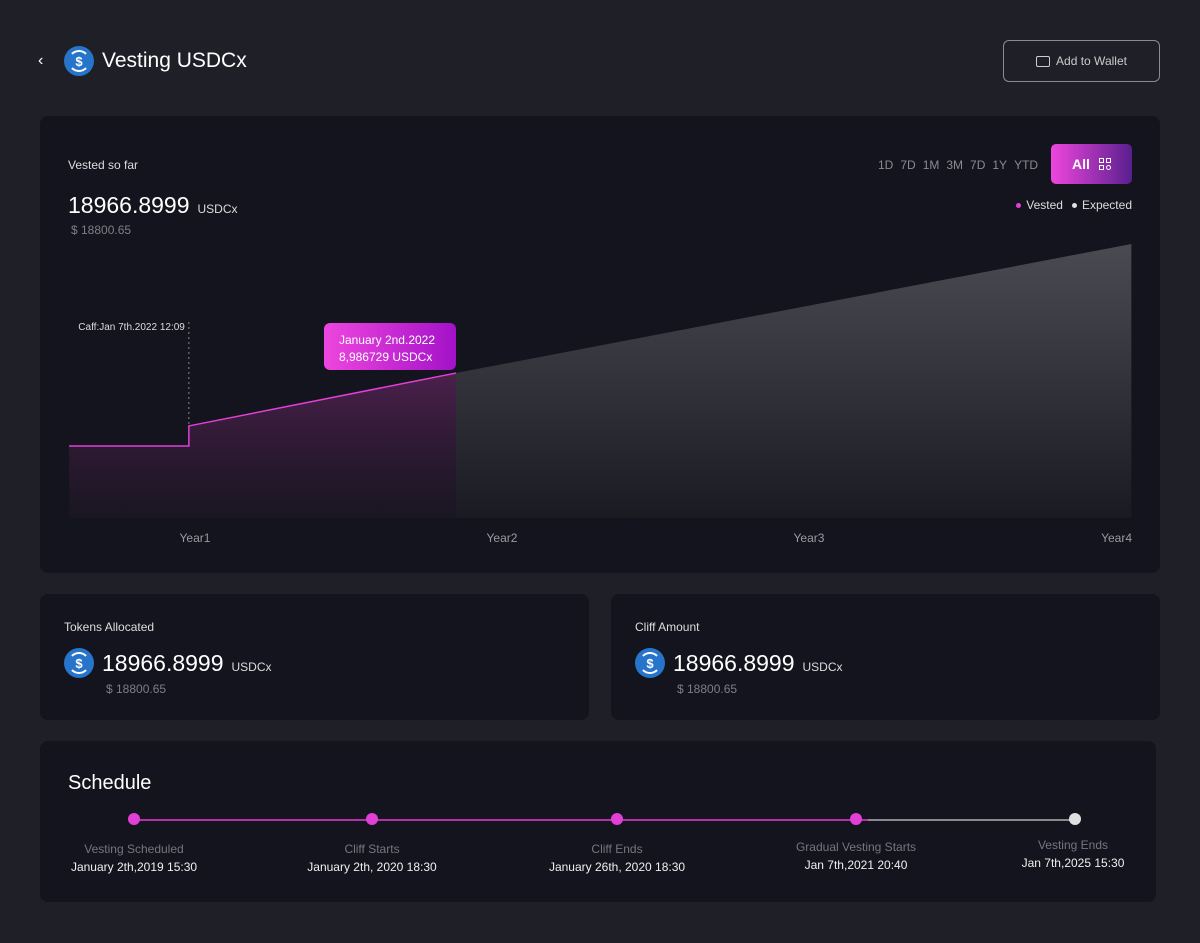 Image resolution: width=1200 pixels, height=943 pixels. Describe the element at coordinates (217, 209) in the screenshot. I see `vested-unit: USDCx` at that location.